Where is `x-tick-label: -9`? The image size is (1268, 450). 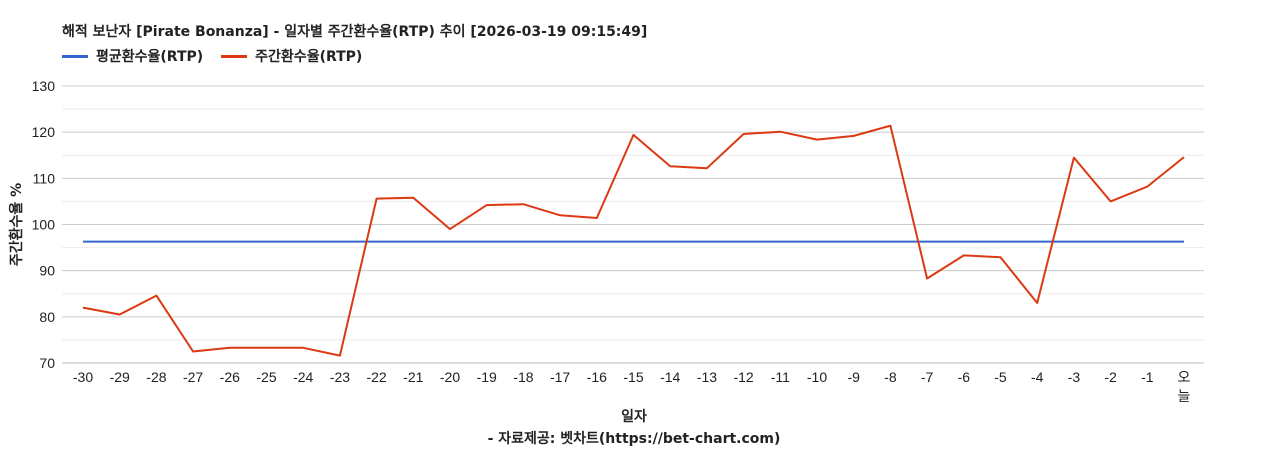
x-tick-label: -9 is located at coordinates (853, 377).